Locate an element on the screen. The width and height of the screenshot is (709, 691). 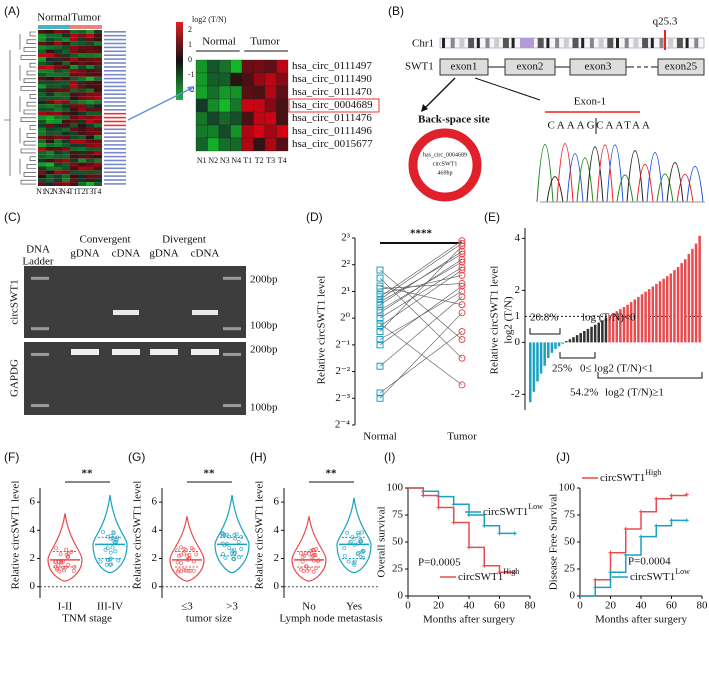
text: 25% is located at coordinates (562, 369).